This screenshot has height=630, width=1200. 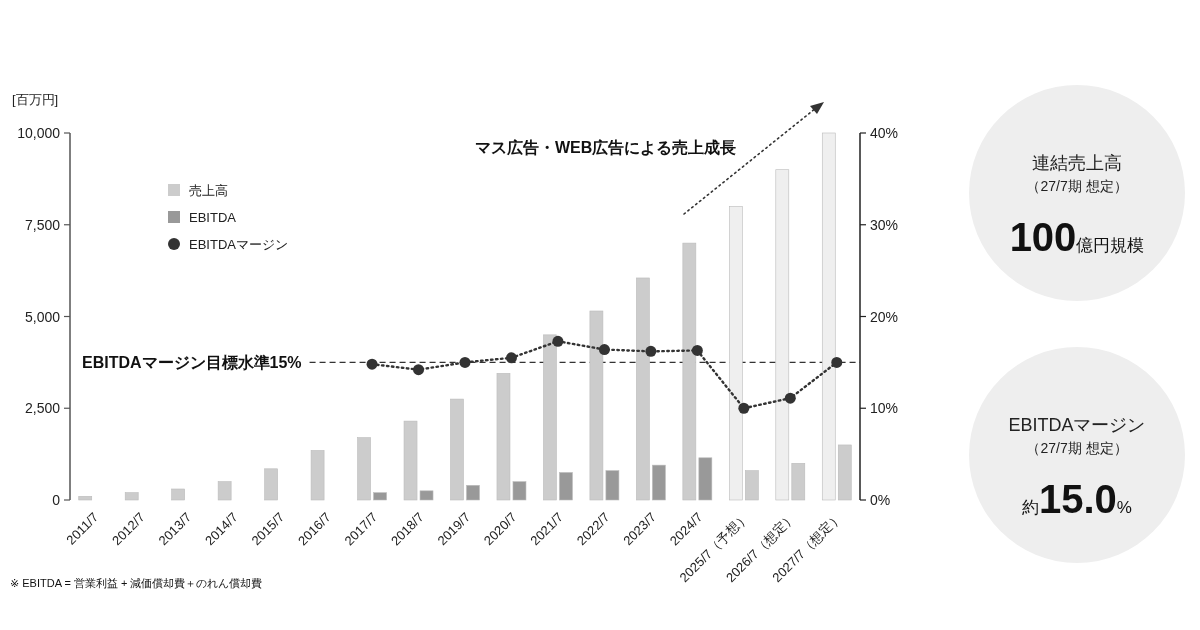 I want to click on y-tick-label: 10,000, so click(x=39, y=133).